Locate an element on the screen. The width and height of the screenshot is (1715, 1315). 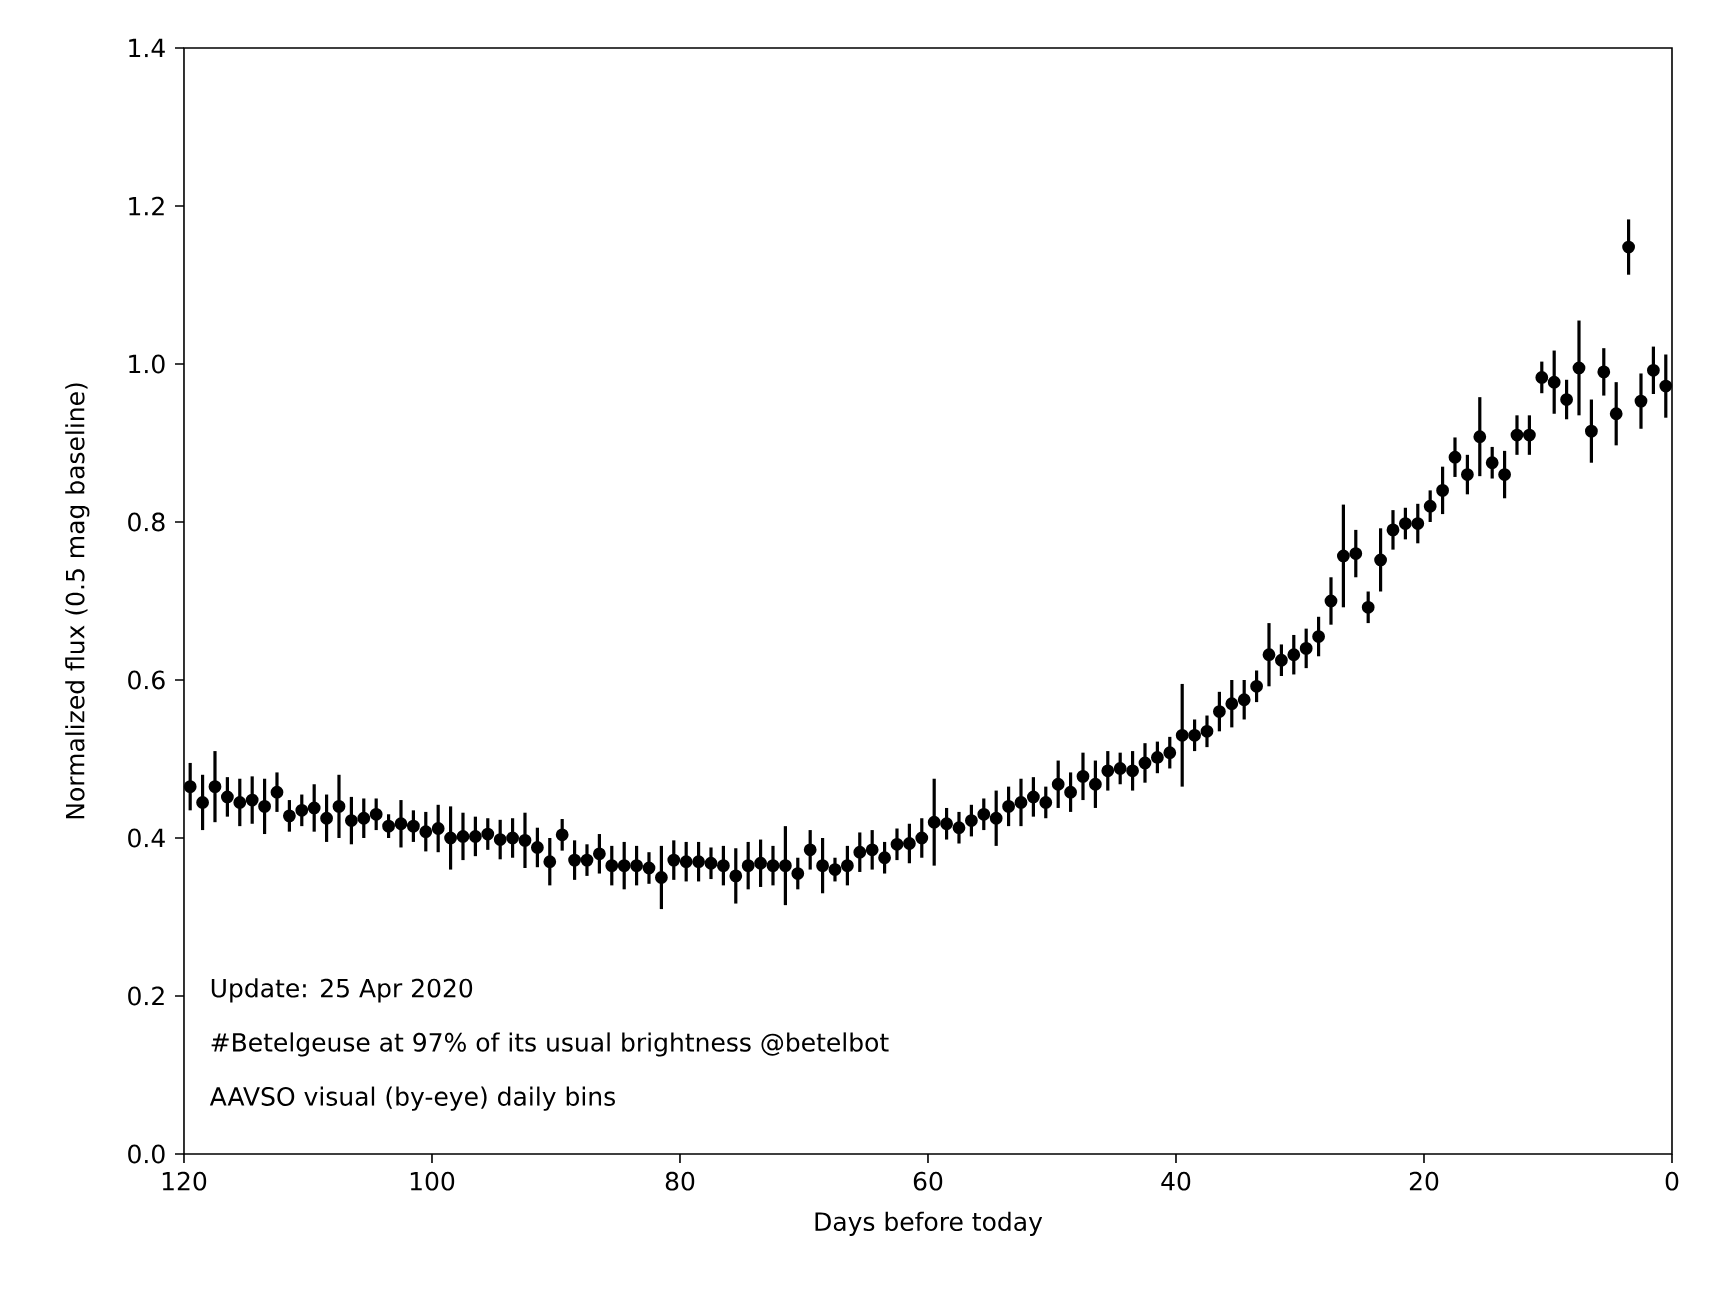
x-axis-title: Days before today is located at coordinates (929, 1223).